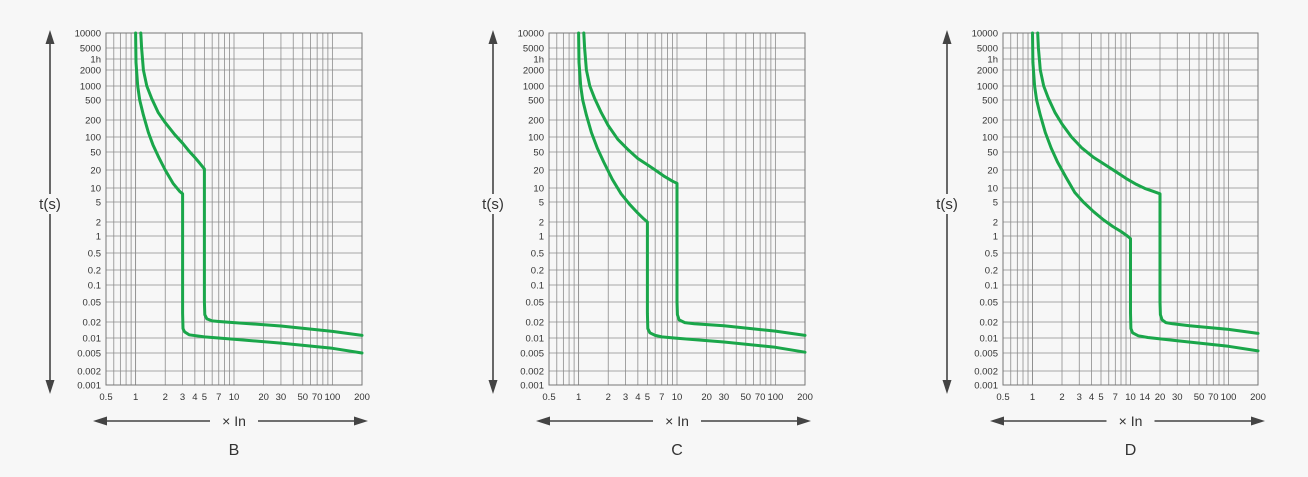 The width and height of the screenshot is (1308, 477). What do you see at coordinates (992, 153) in the screenshot?
I see `y-tick-label: 50` at bounding box center [992, 153].